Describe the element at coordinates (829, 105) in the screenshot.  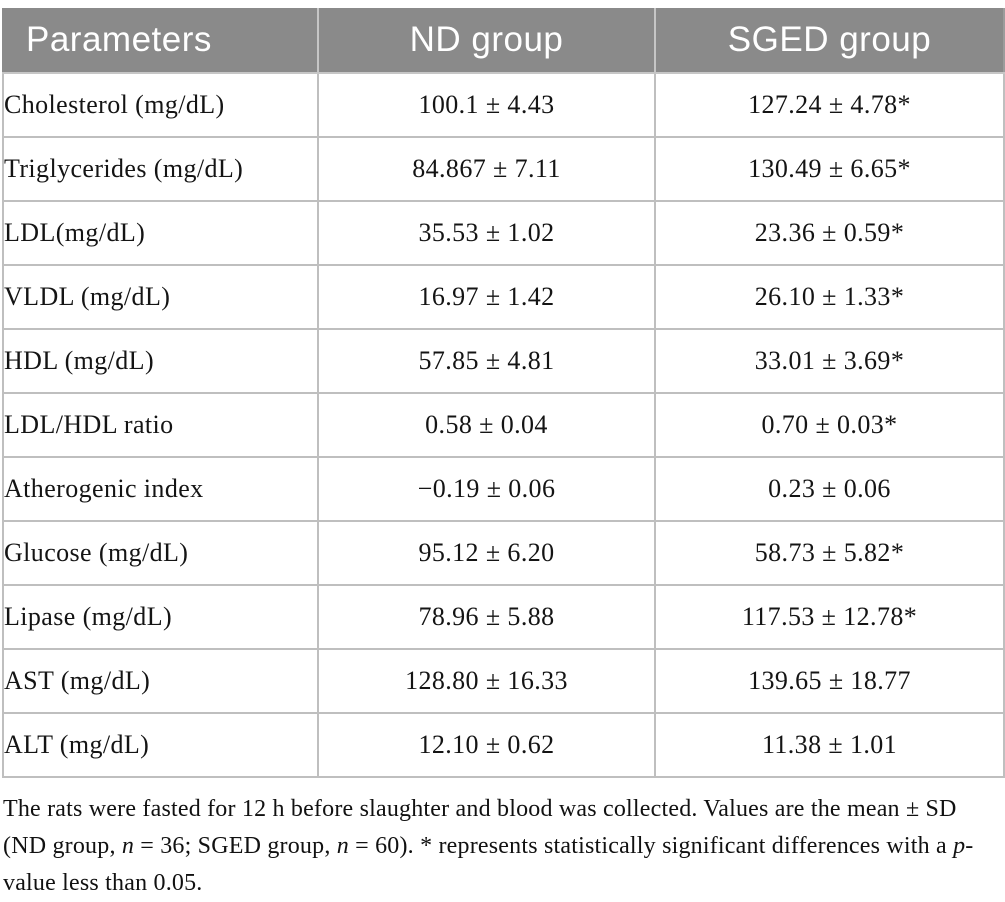
I see `cell-sged-value: 127.24 ± 4.78*` at that location.